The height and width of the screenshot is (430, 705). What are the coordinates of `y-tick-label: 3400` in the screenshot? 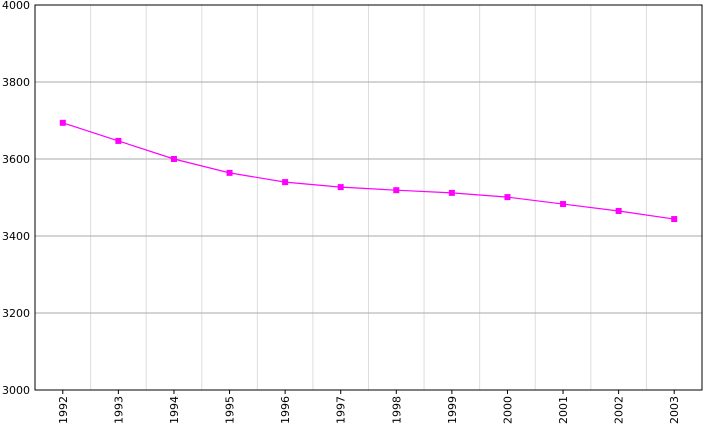 It's located at (16, 236).